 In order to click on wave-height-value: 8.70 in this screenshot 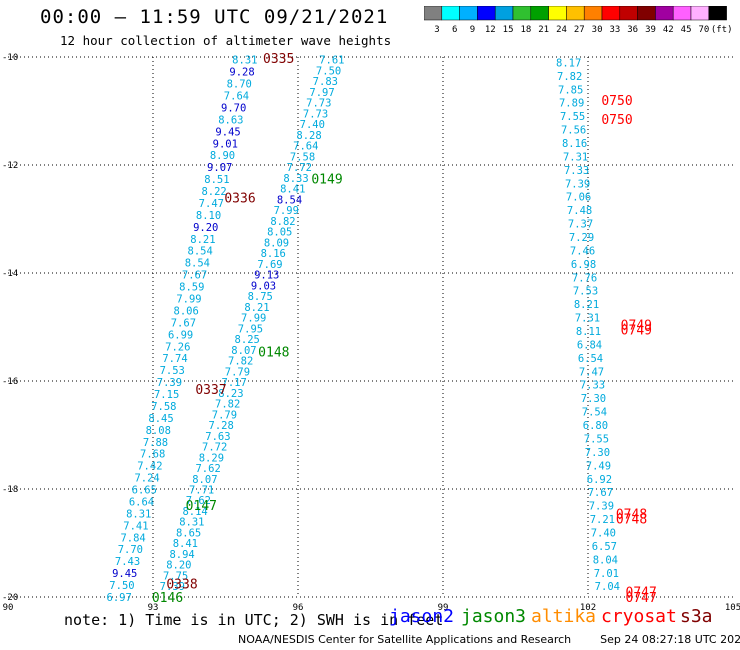, I will do `click(239, 85)`.